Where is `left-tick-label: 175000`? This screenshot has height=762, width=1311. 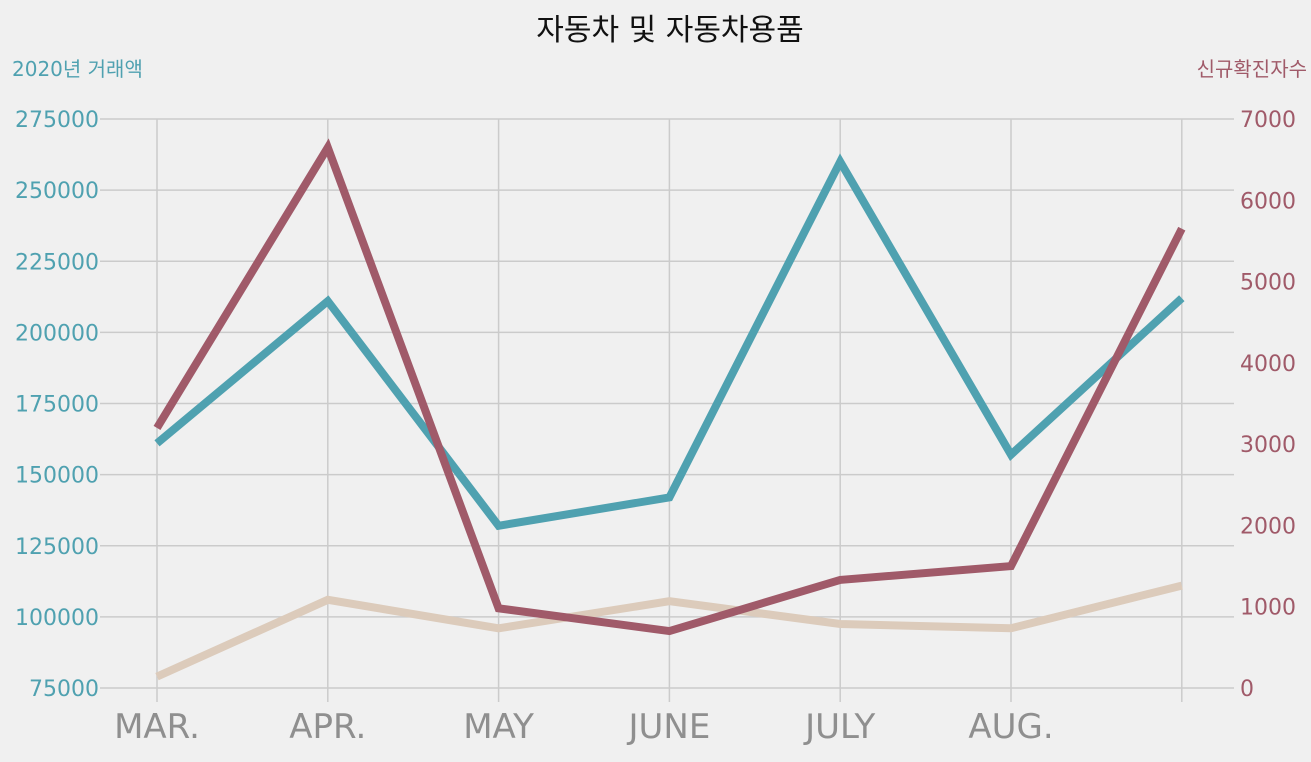 left-tick-label: 175000 is located at coordinates (57, 405).